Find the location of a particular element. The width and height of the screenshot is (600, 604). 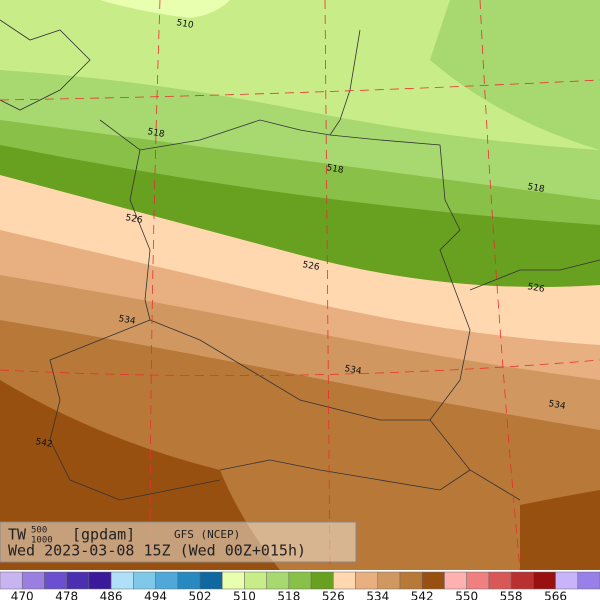

info-box is located at coordinates (178, 542).